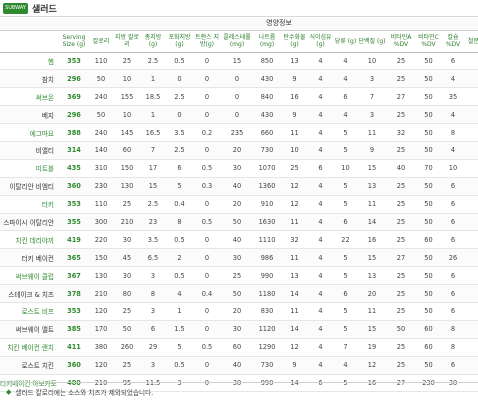 This screenshot has width=478, height=400. What do you see at coordinates (74, 365) in the screenshot?
I see `table-cell: 360` at bounding box center [74, 365].